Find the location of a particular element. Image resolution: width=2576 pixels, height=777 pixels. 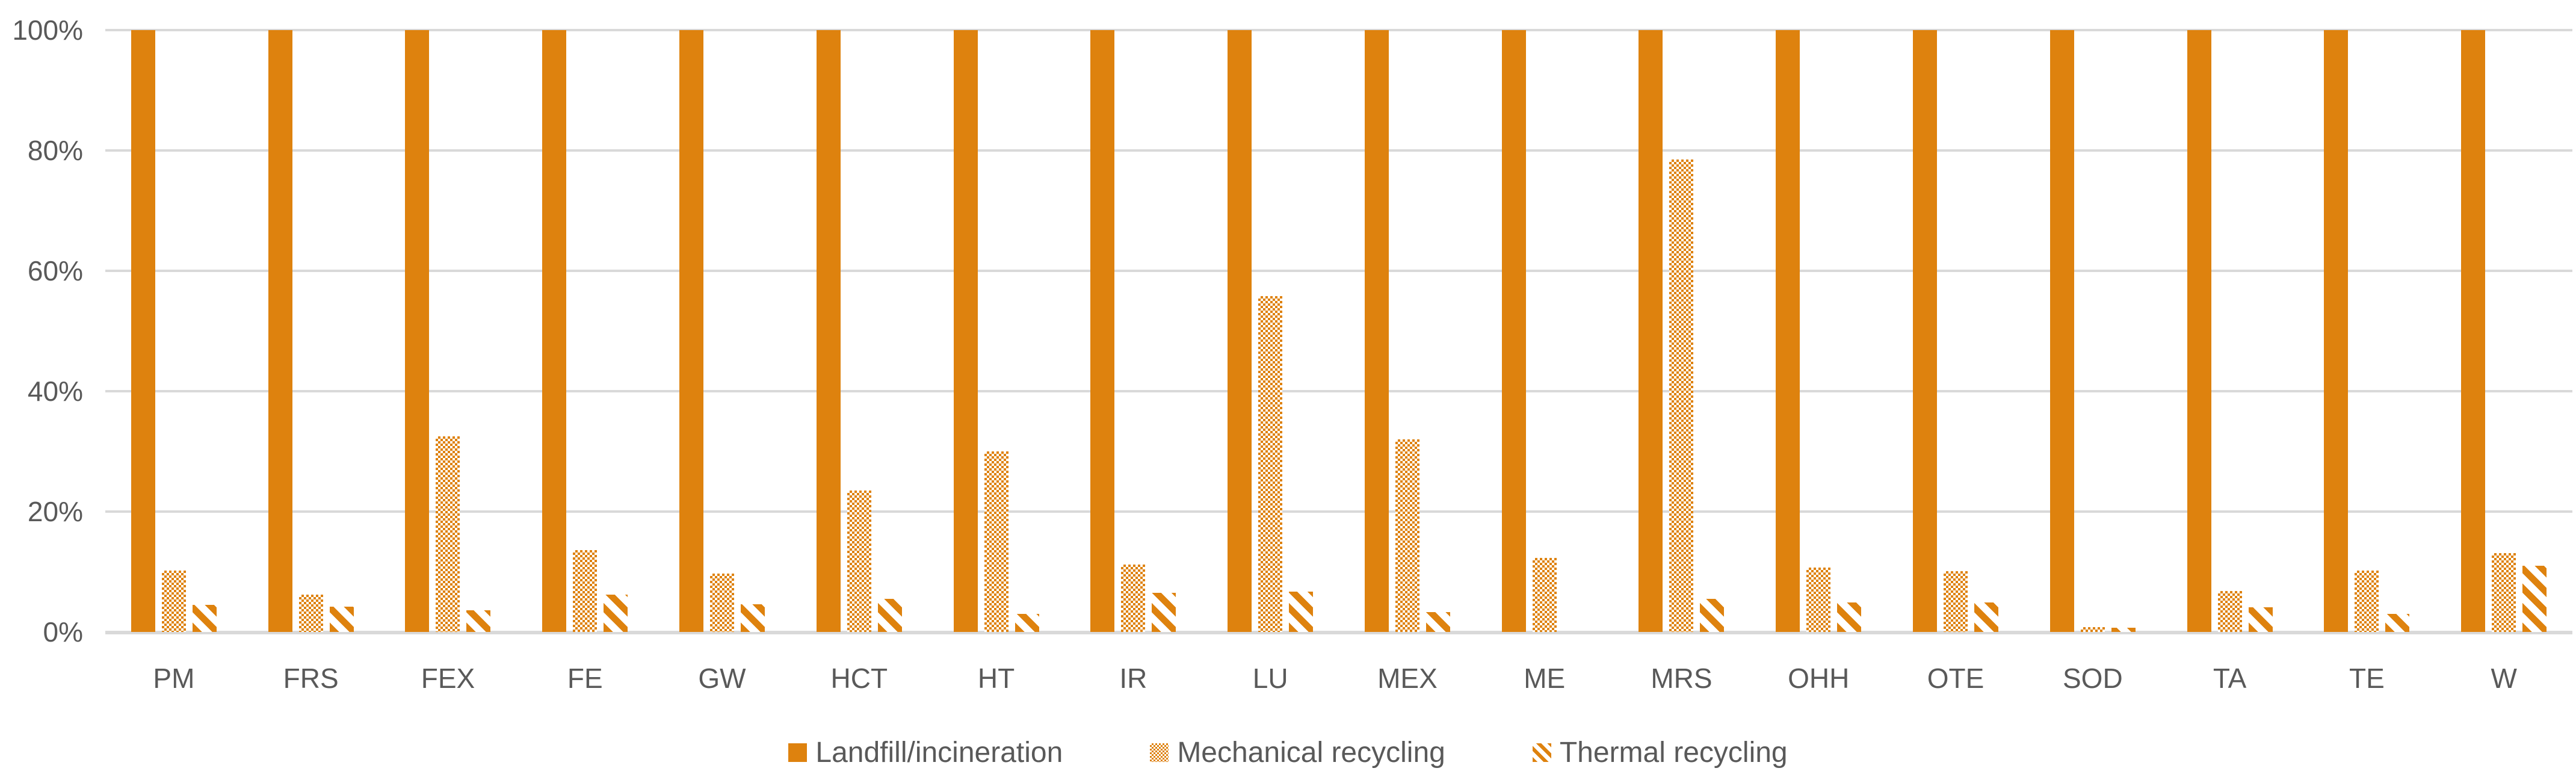

x-tick-label-lu: LU is located at coordinates (1270, 678).